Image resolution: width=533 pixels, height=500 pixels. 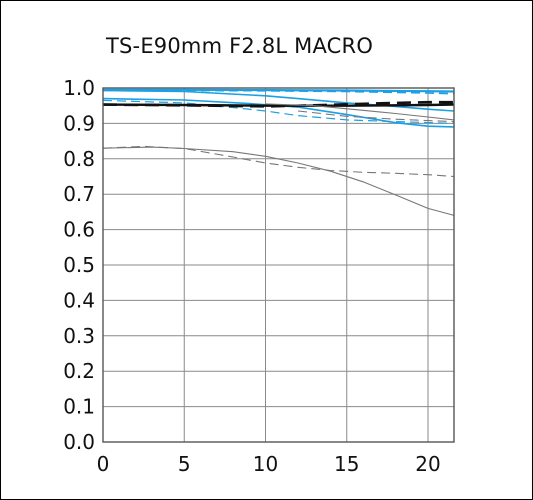 I want to click on x-tick-label: 15, so click(x=346, y=464).